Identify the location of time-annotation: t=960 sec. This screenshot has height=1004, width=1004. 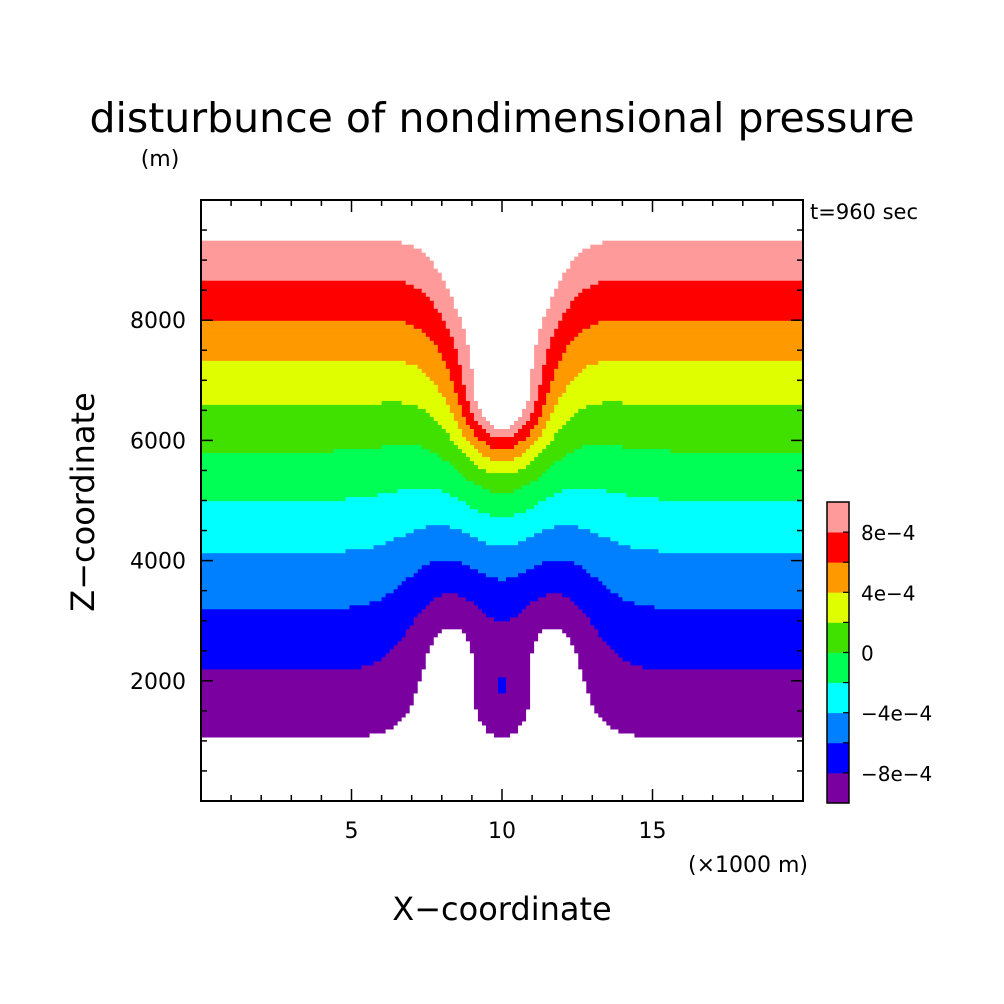
(864, 212).